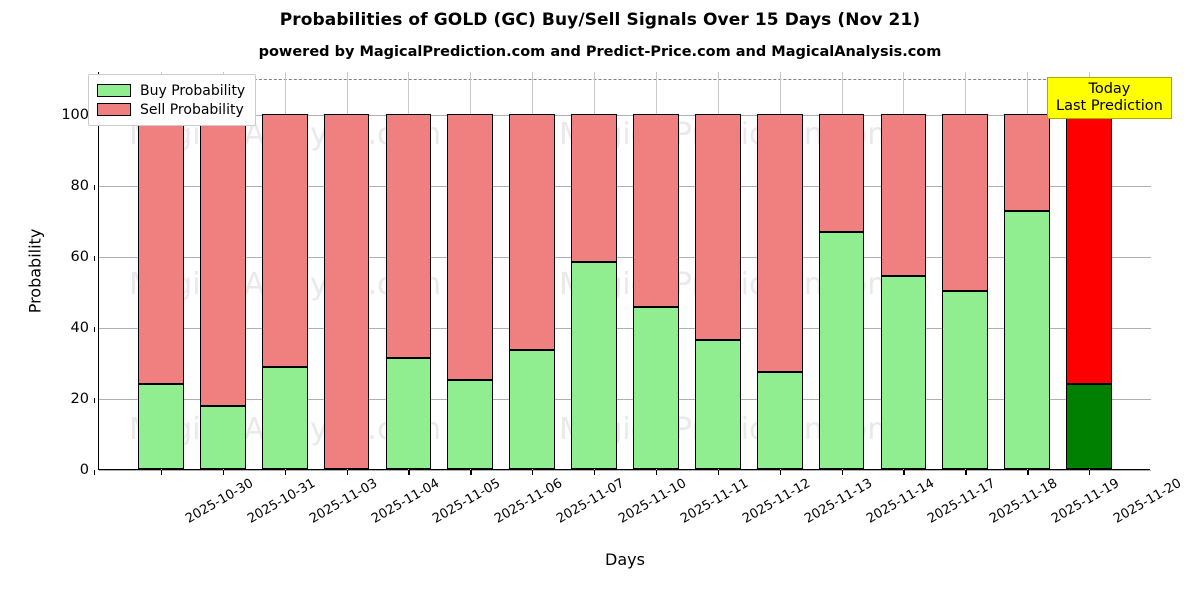 The height and width of the screenshot is (600, 1200). Describe the element at coordinates (529, 501) in the screenshot. I see `x-tick-label: 2025-11-06` at that location.